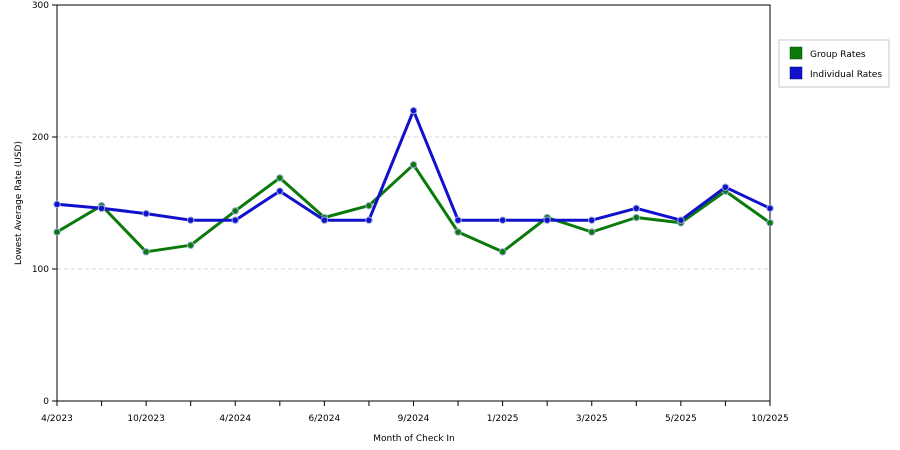 Image resolution: width=900 pixels, height=450 pixels. What do you see at coordinates (414, 439) in the screenshot?
I see `x-axis-title: Month of Check In` at bounding box center [414, 439].